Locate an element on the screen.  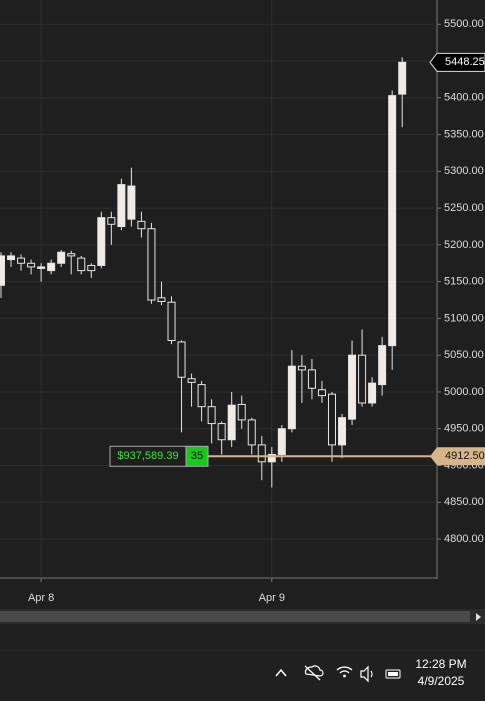
y-tick-label: 5100.00 is located at coordinates (464, 318).